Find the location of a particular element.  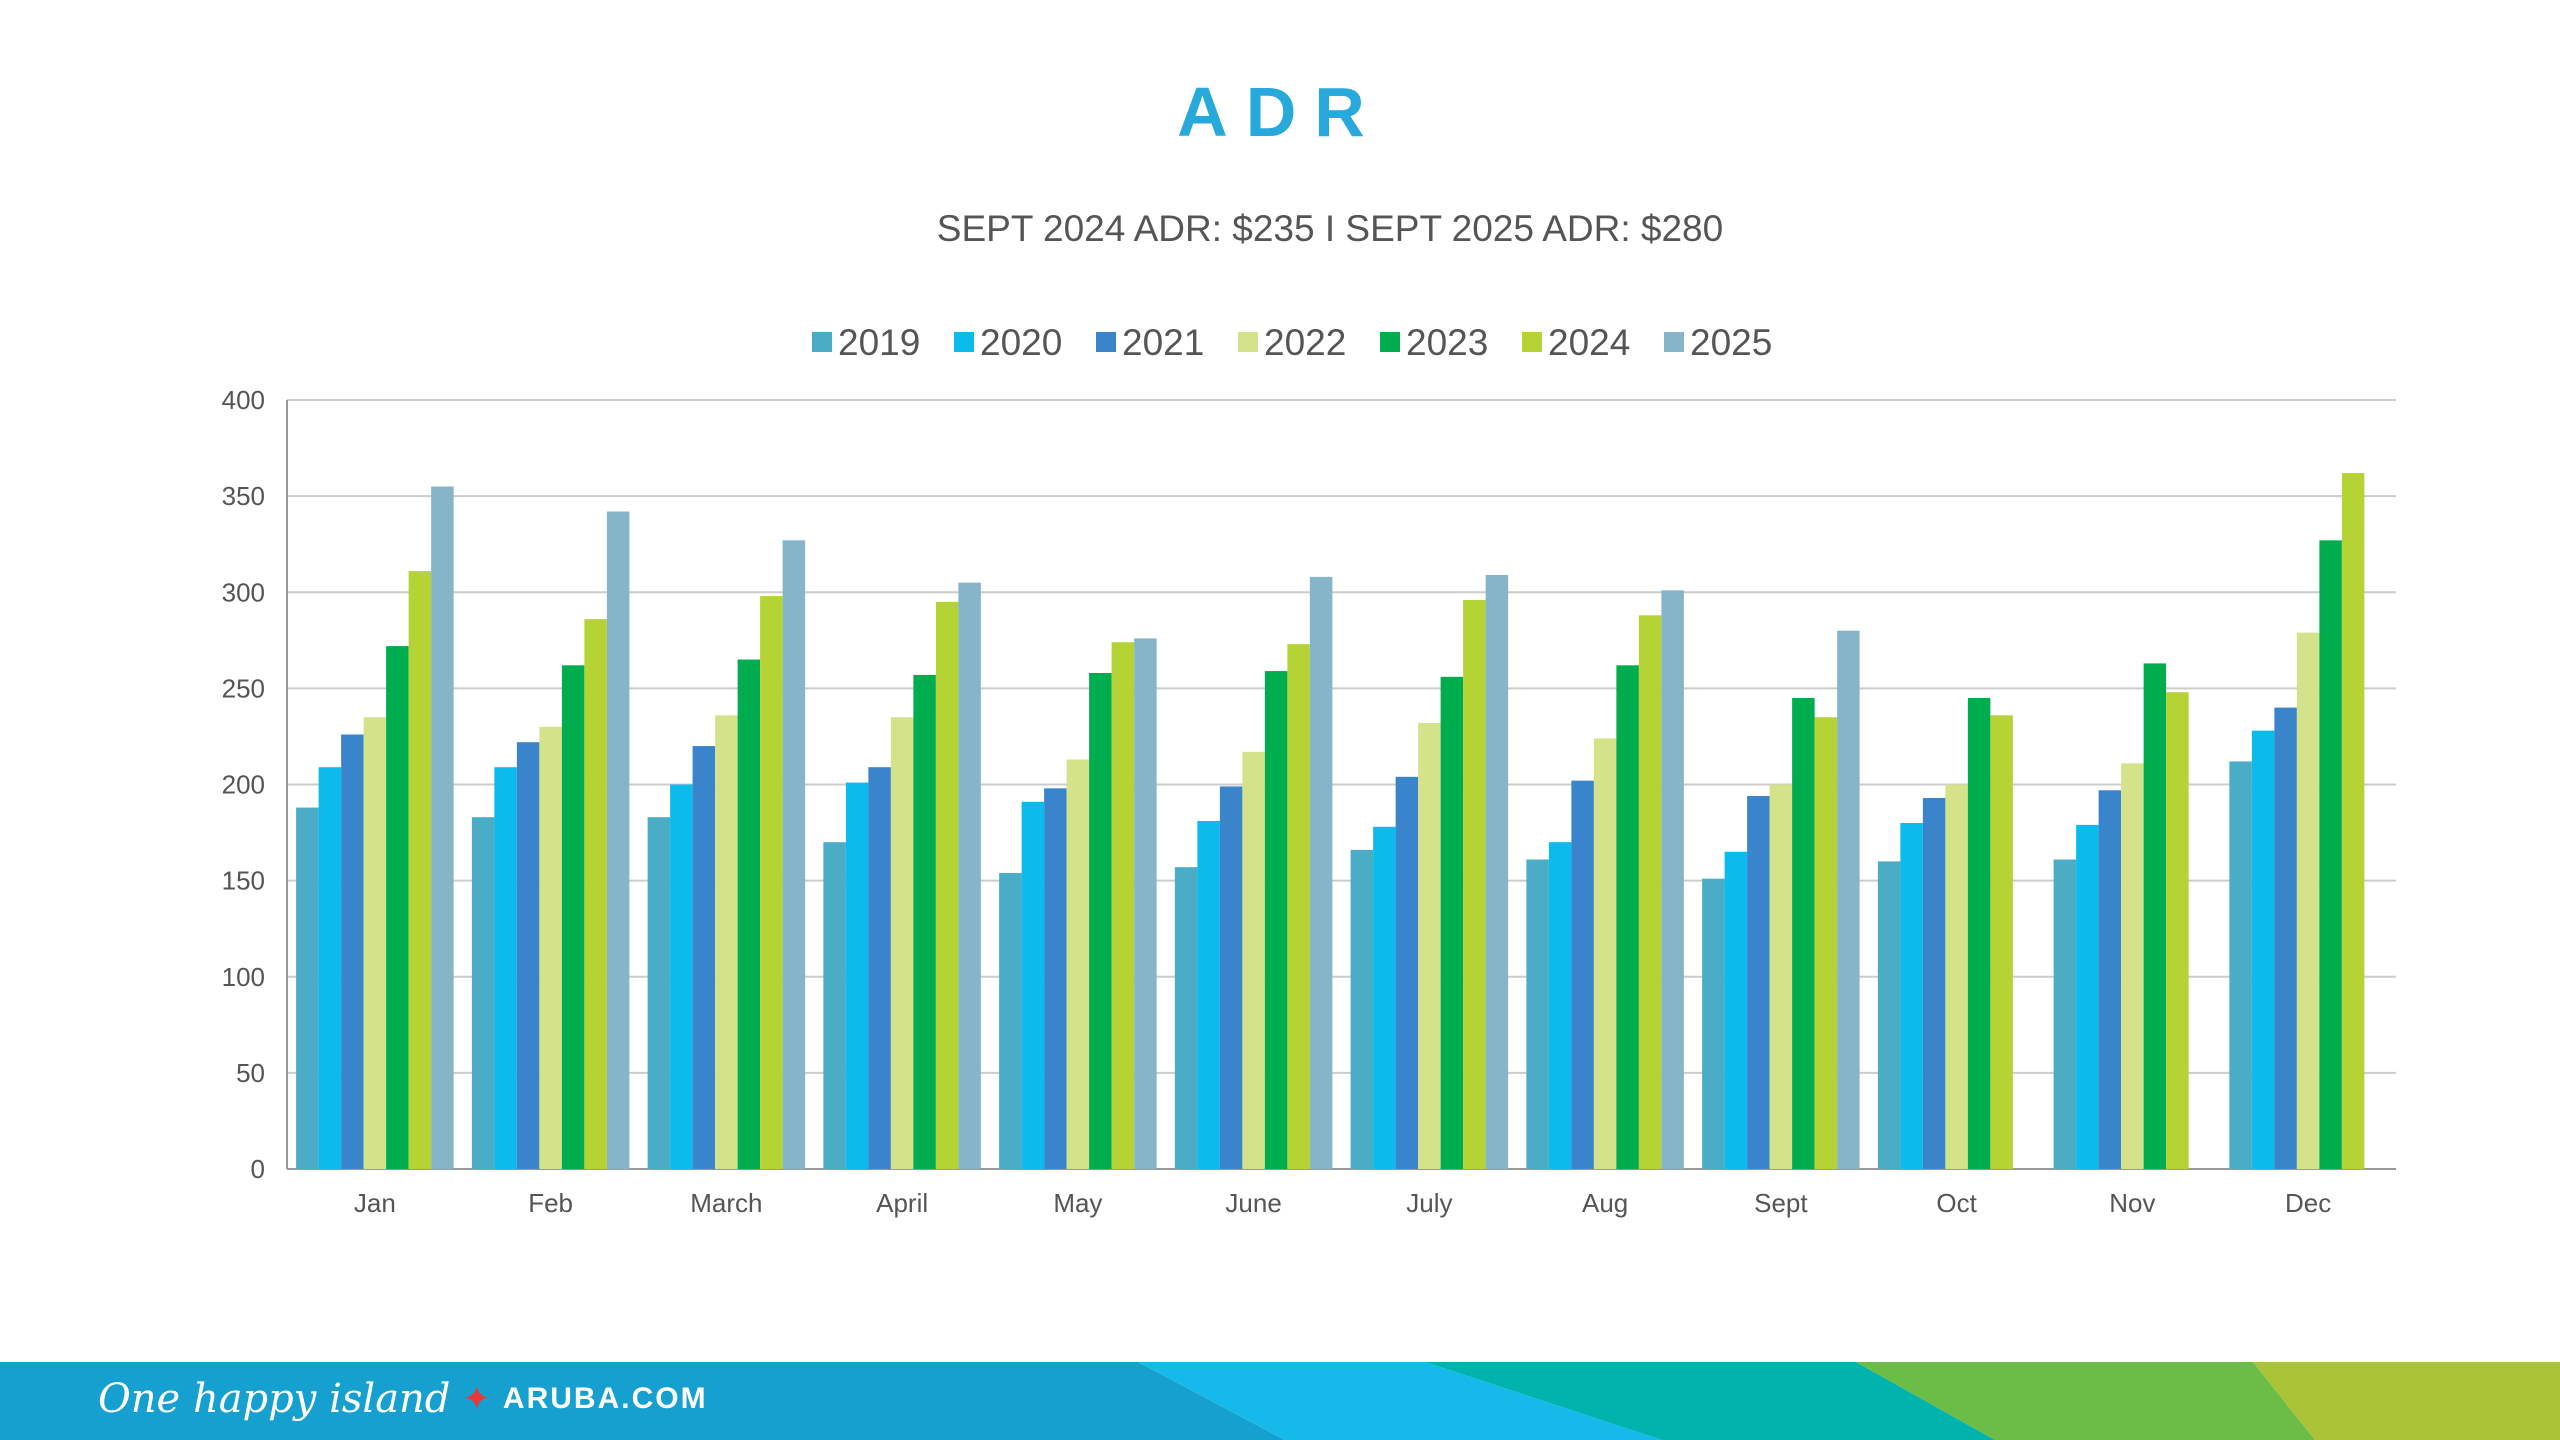

footer-website: ARUBA.COM is located at coordinates (605, 1398).